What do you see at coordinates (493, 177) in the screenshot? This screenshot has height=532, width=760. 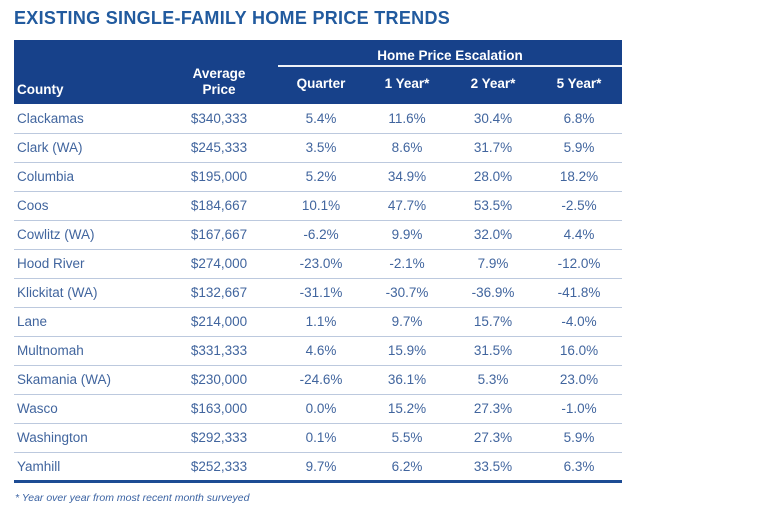 I see `cell-2-year: 28.0%` at bounding box center [493, 177].